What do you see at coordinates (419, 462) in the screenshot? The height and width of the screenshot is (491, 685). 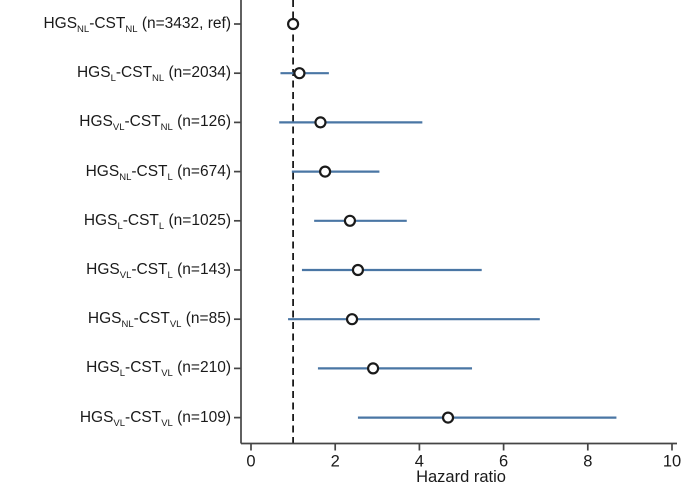 I see `x-tick-label: 4` at bounding box center [419, 462].